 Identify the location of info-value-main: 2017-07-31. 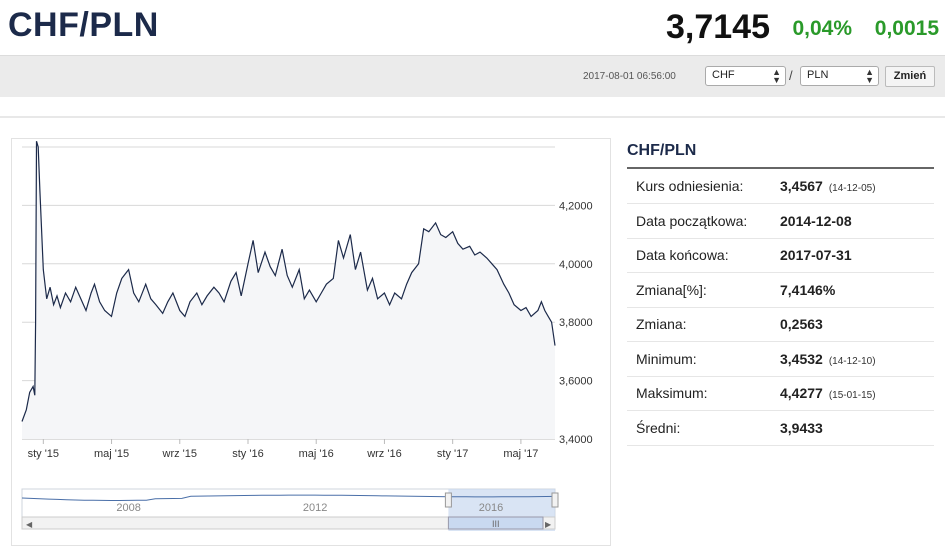
(816, 255).